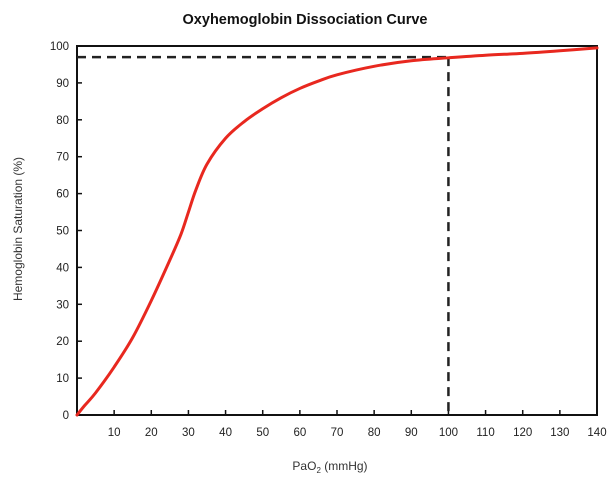 The width and height of the screenshot is (610, 477). I want to click on y-tick-label: 50, so click(62, 232).